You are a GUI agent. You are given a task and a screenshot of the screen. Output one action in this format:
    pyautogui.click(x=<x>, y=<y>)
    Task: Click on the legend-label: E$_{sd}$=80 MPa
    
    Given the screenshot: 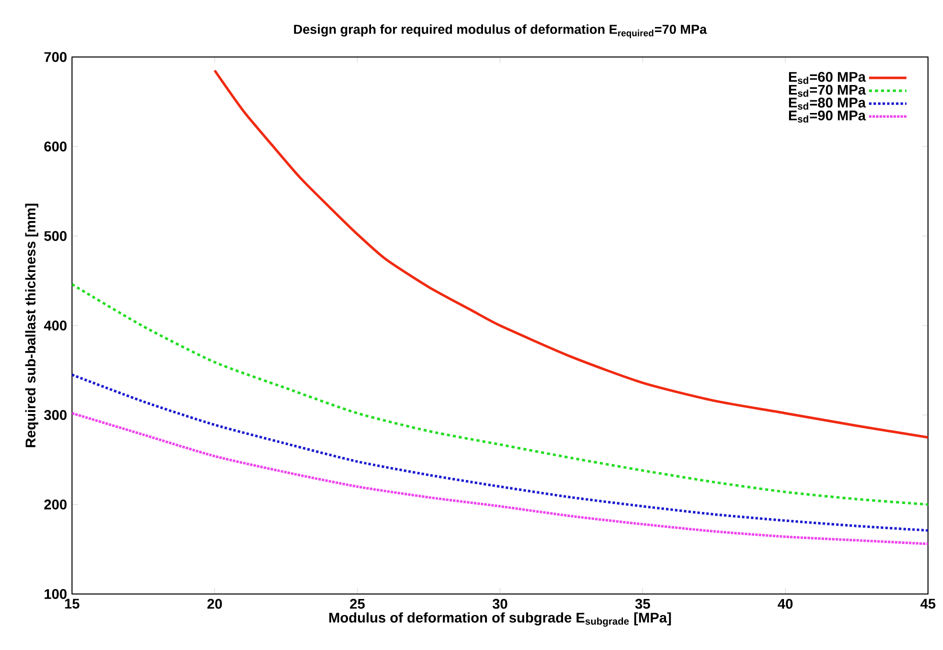 What is the action you would take?
    pyautogui.click(x=827, y=104)
    